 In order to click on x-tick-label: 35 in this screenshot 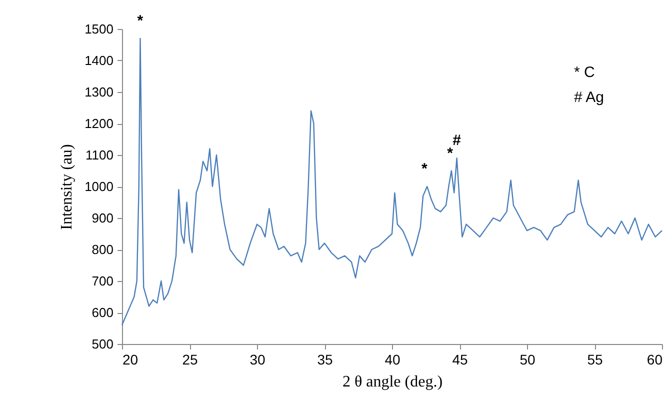, I will do `click(325, 360)`.